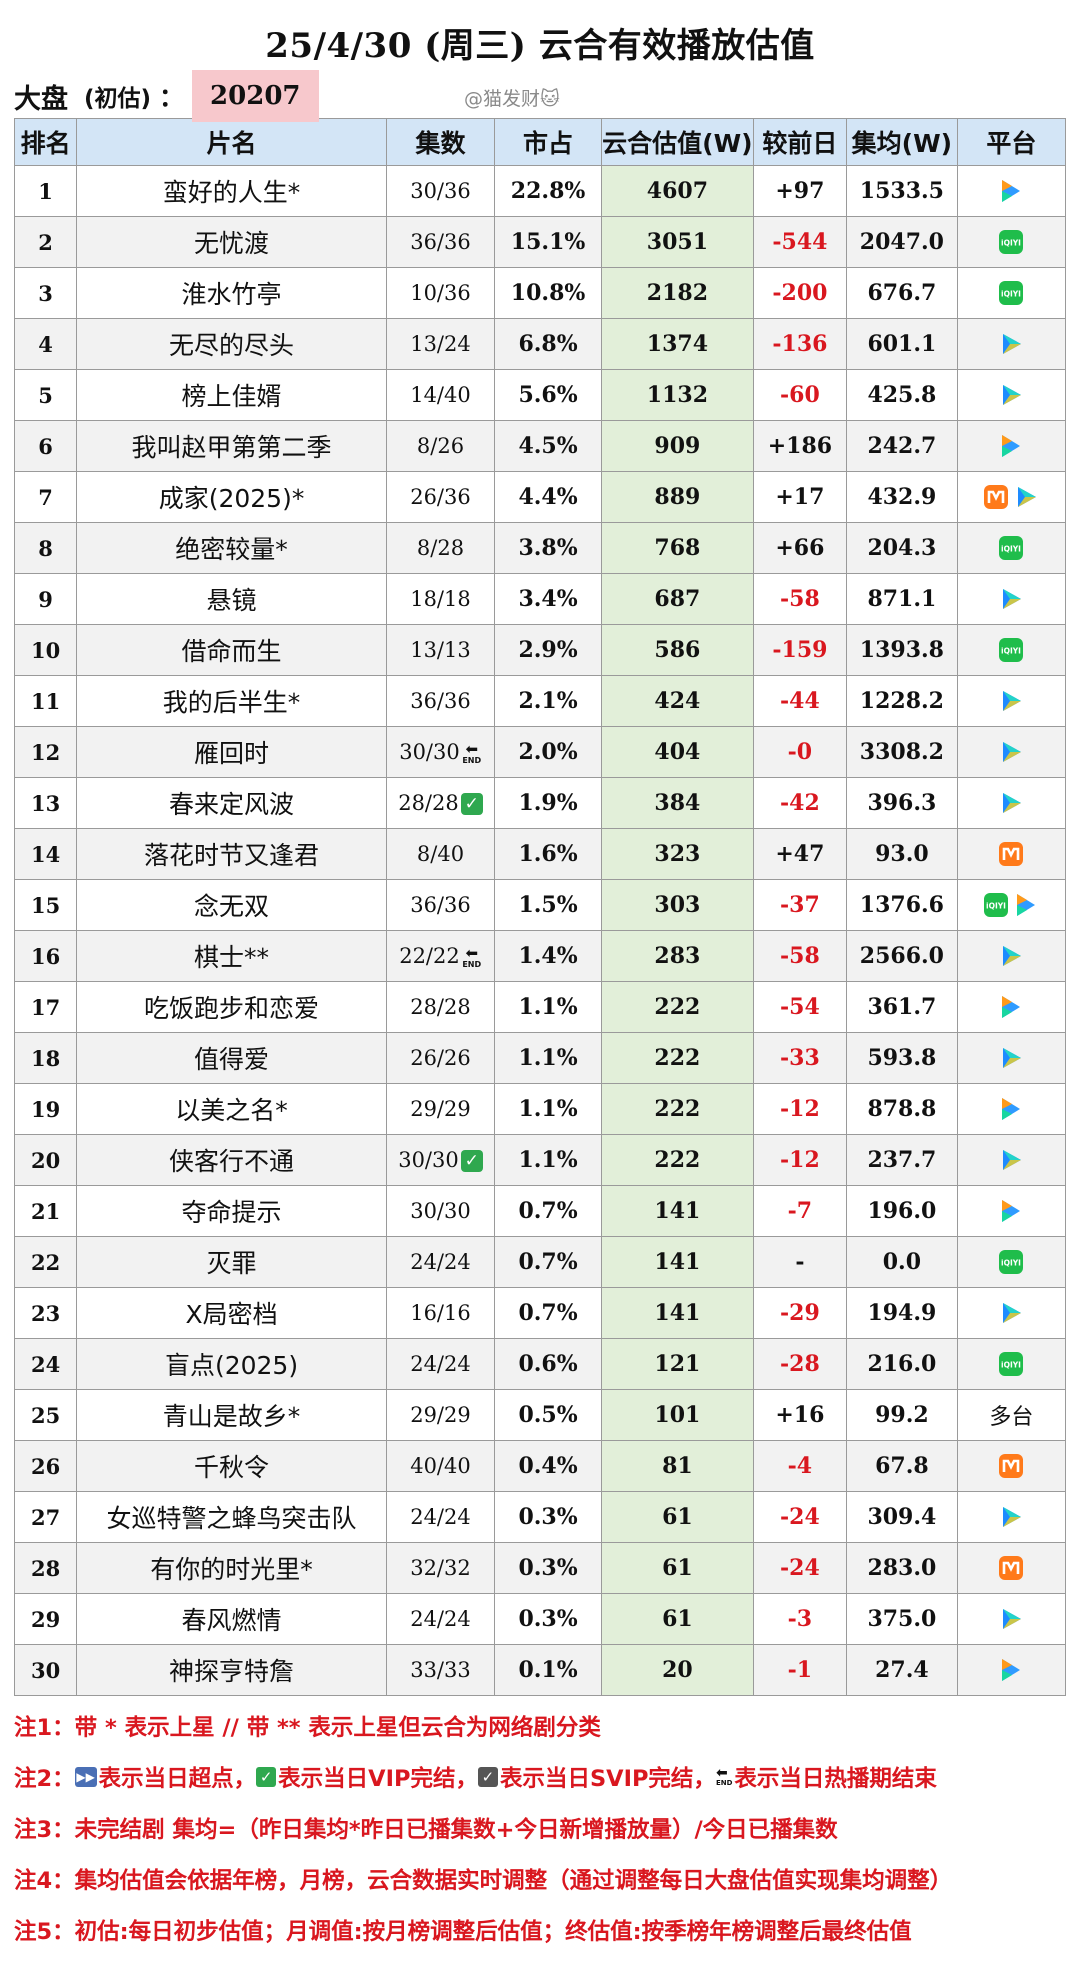 This screenshot has width=1080, height=1971. What do you see at coordinates (835, 1778) in the screenshot?
I see `note-2-d: 表示当日热播期结束` at bounding box center [835, 1778].